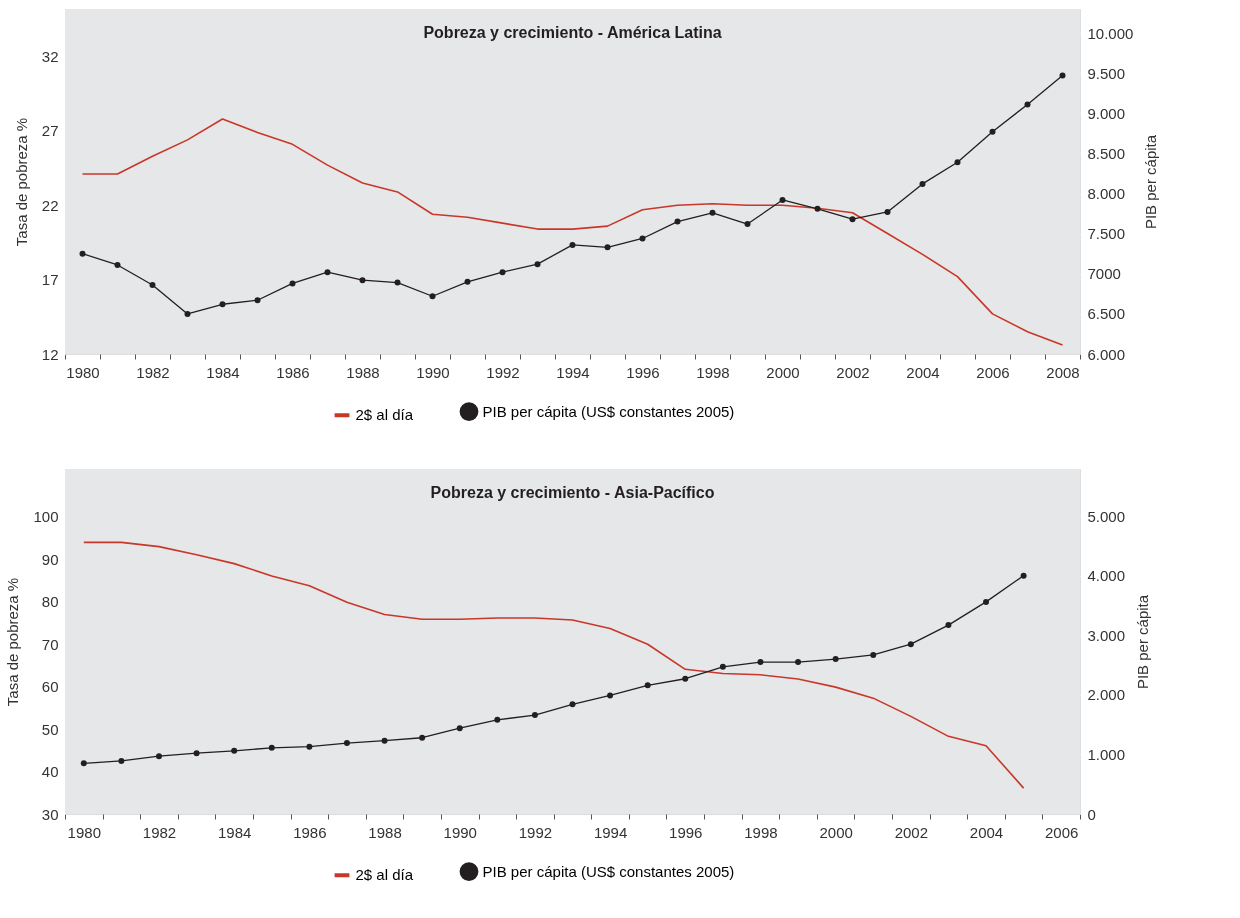 The width and height of the screenshot is (1240, 918). What do you see at coordinates (50, 354) in the screenshot?
I see `y-tick-label: 12` at bounding box center [50, 354].